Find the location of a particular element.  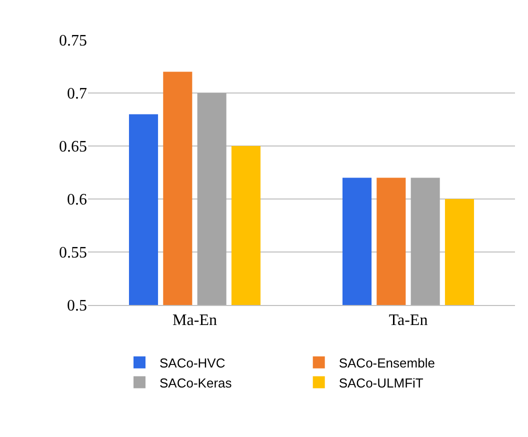

y-tick-label: 0.75 is located at coordinates (73, 41).